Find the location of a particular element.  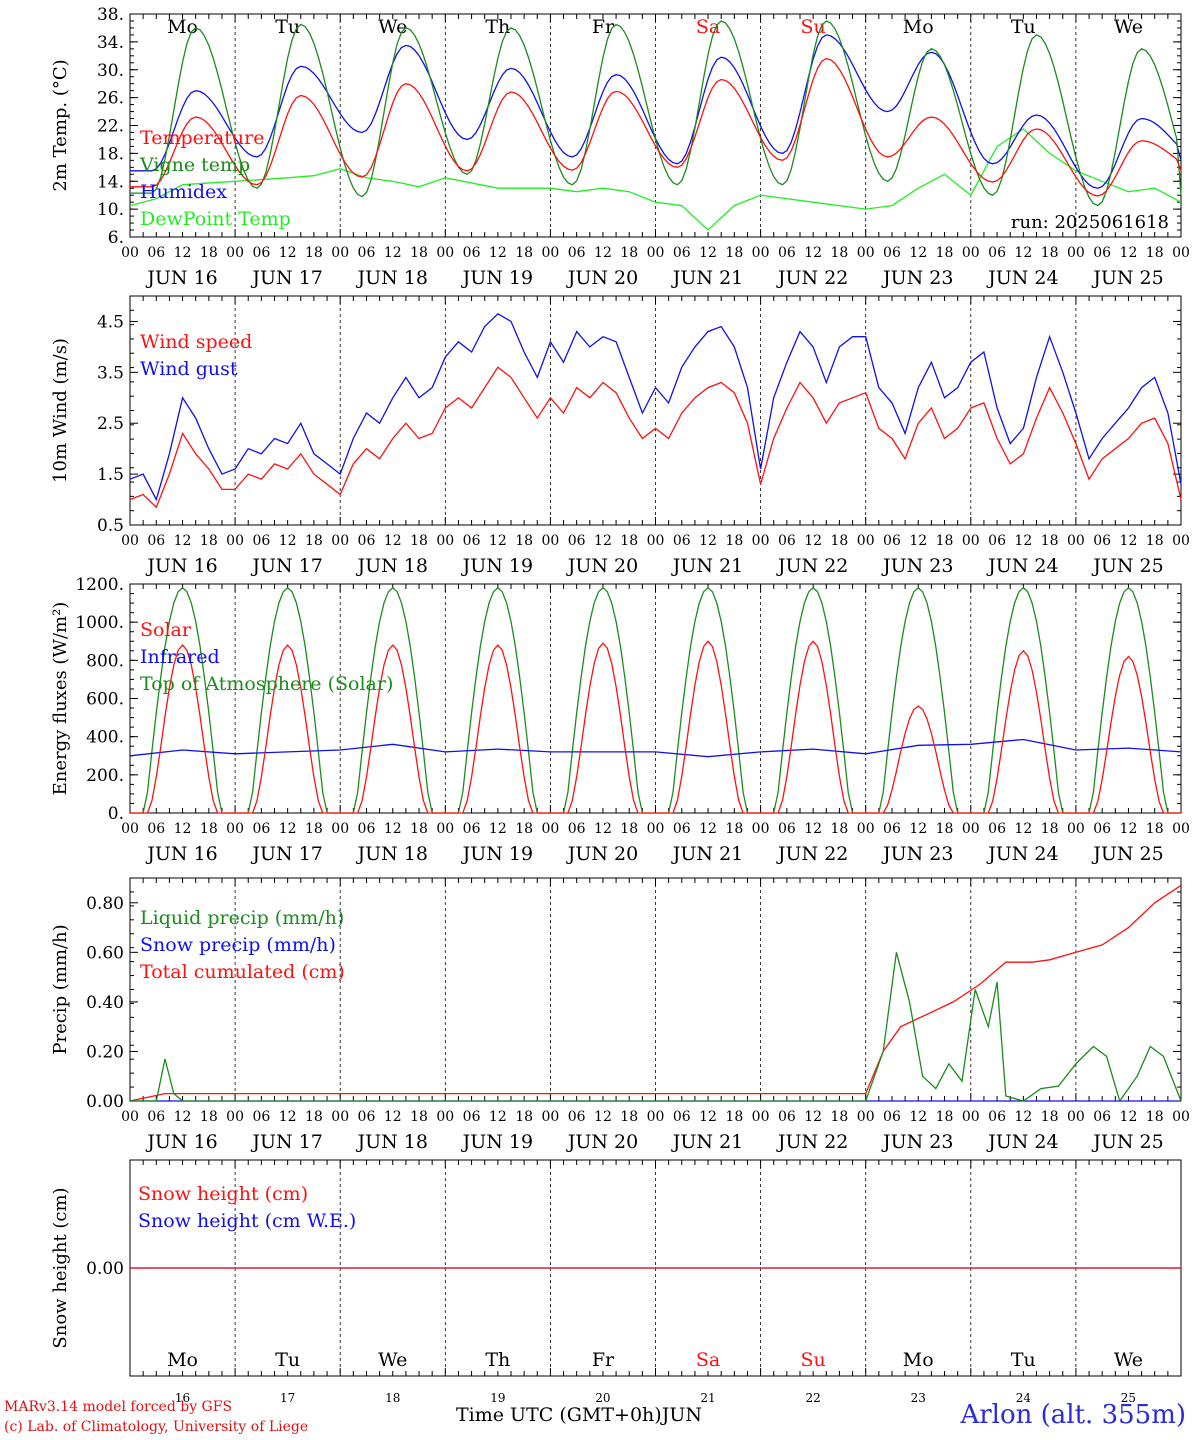

day-number-label: 22 is located at coordinates (813, 1398).